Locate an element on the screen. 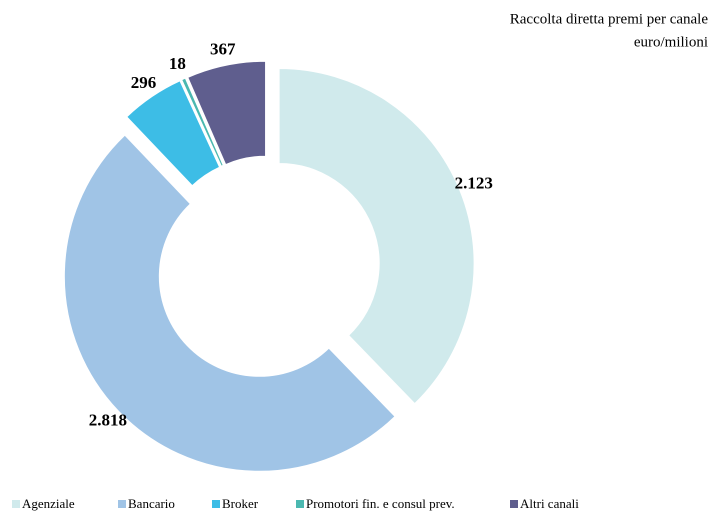 Image resolution: width=716 pixels, height=515 pixels. legend-label: Altri canali is located at coordinates (549, 503).